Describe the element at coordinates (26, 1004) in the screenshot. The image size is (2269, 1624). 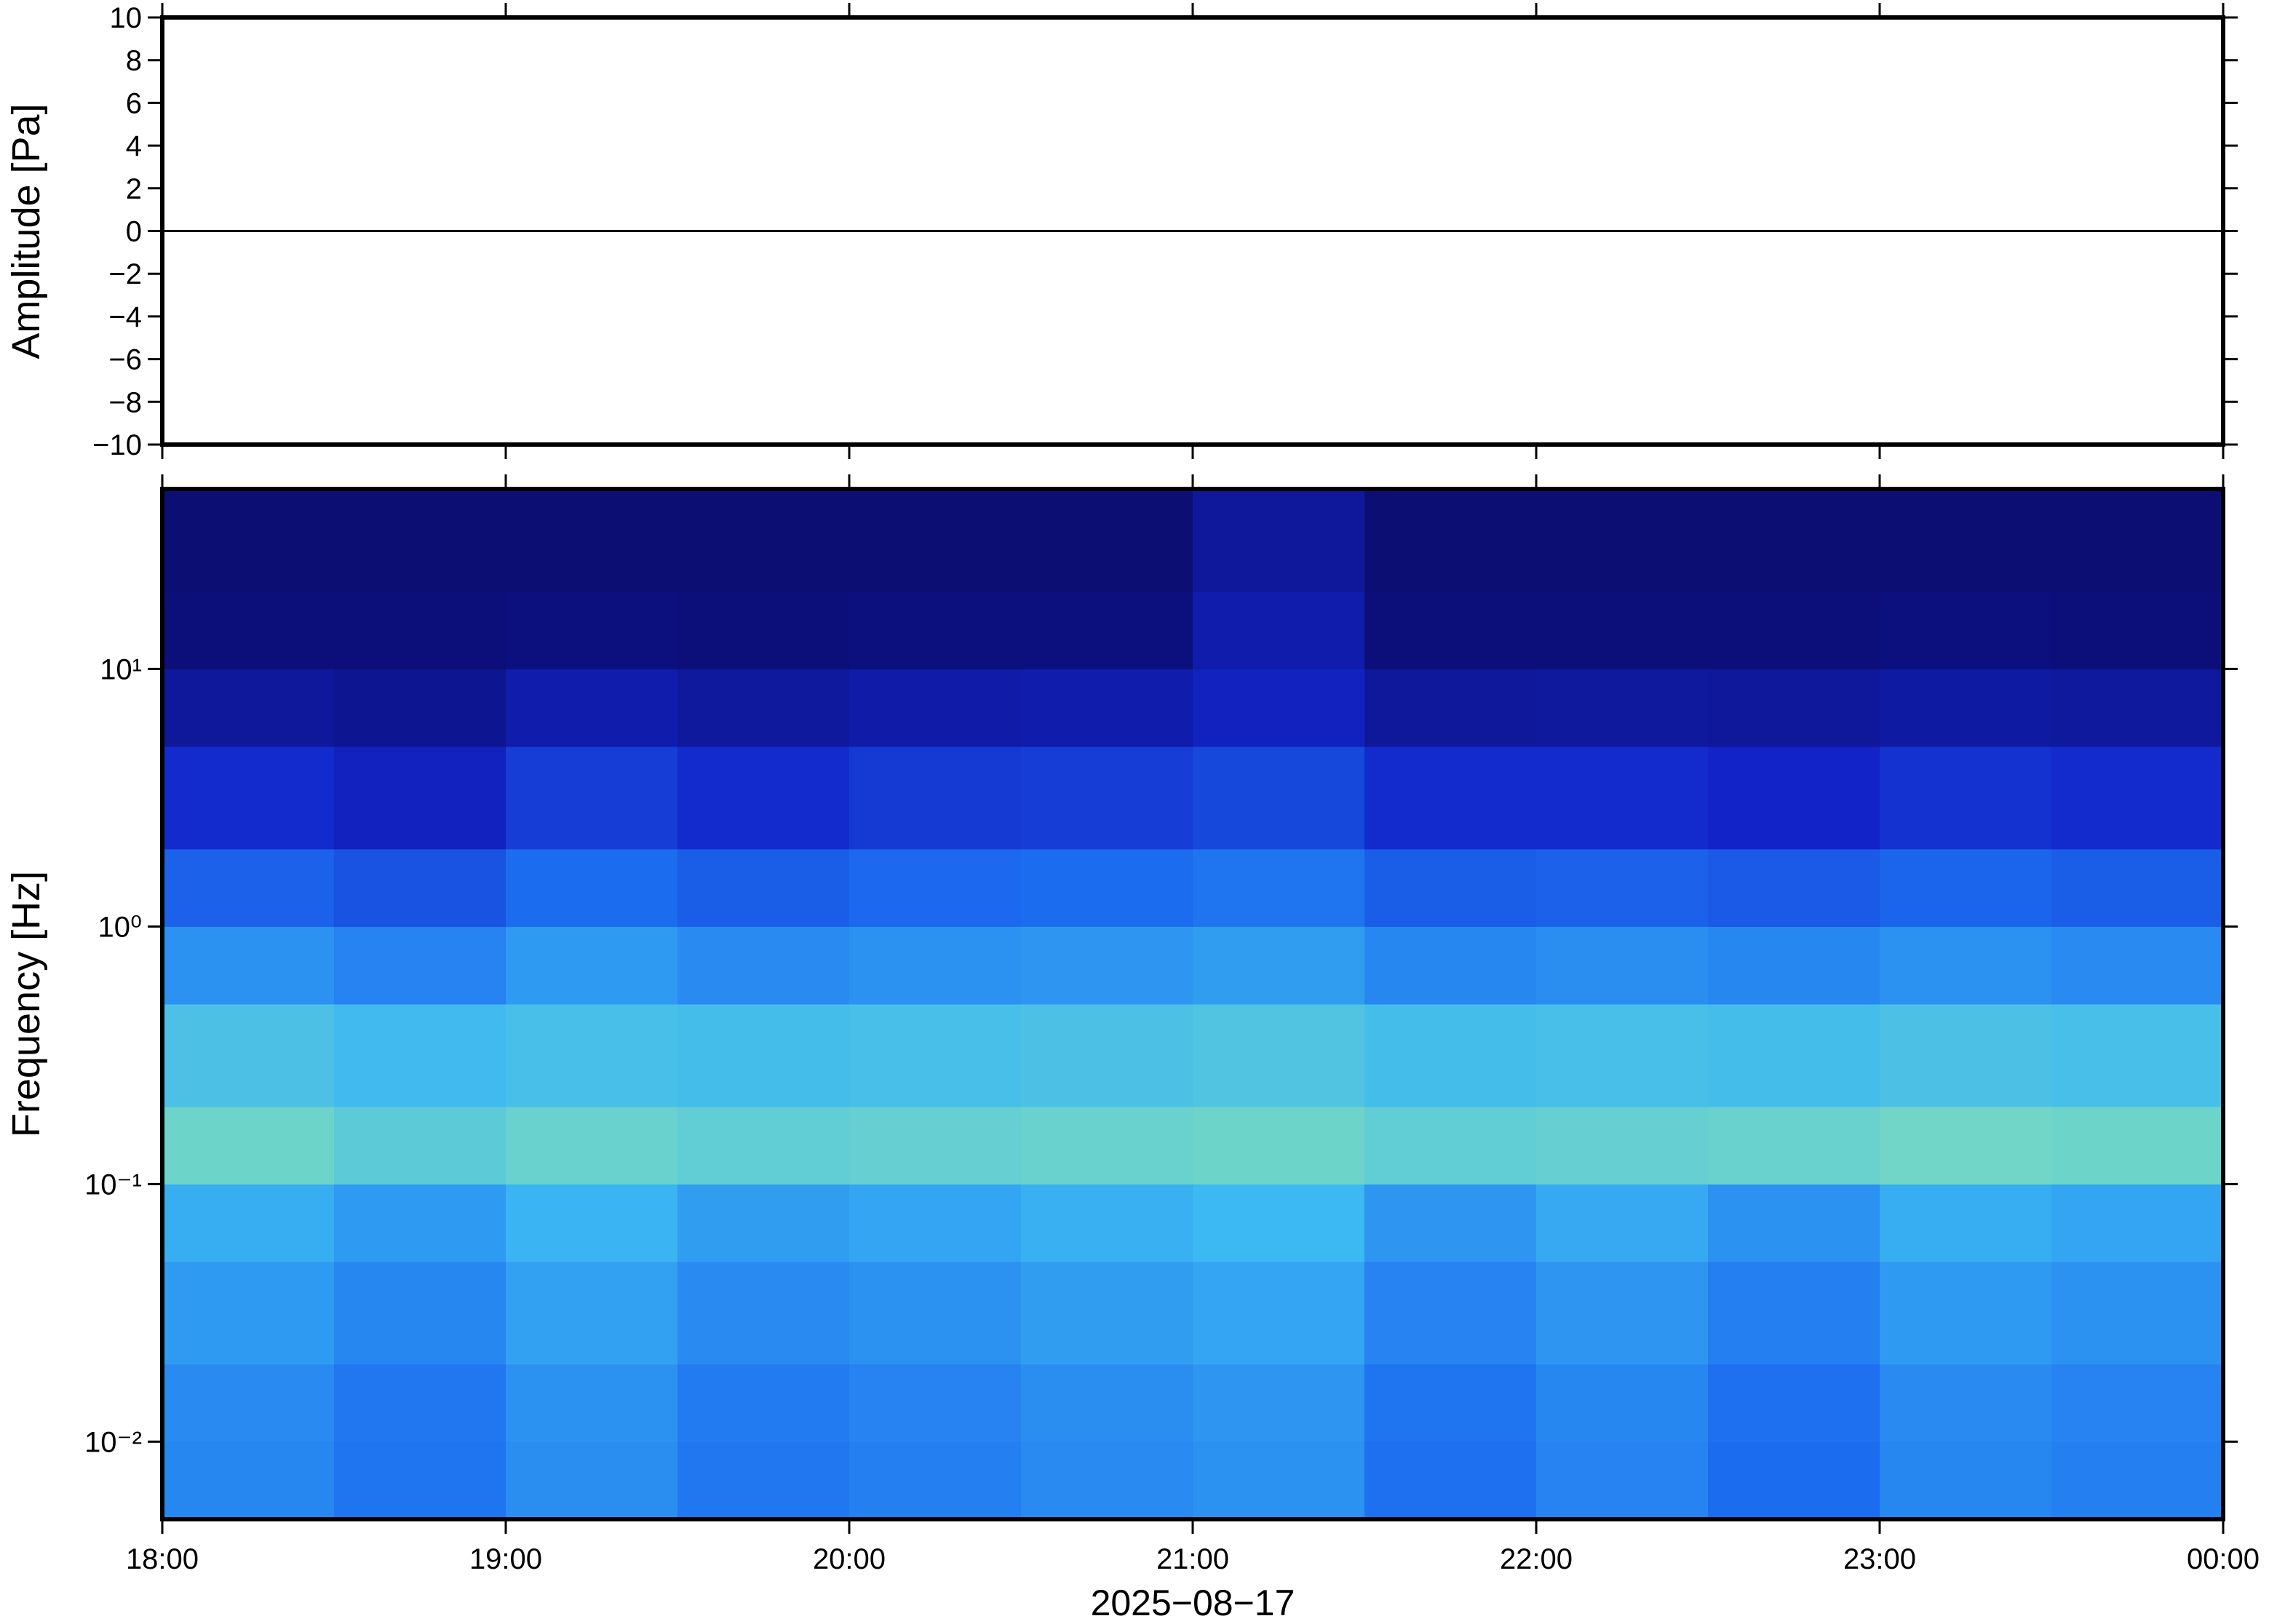
I see `y-axis-label: Frequency [Hz]` at that location.